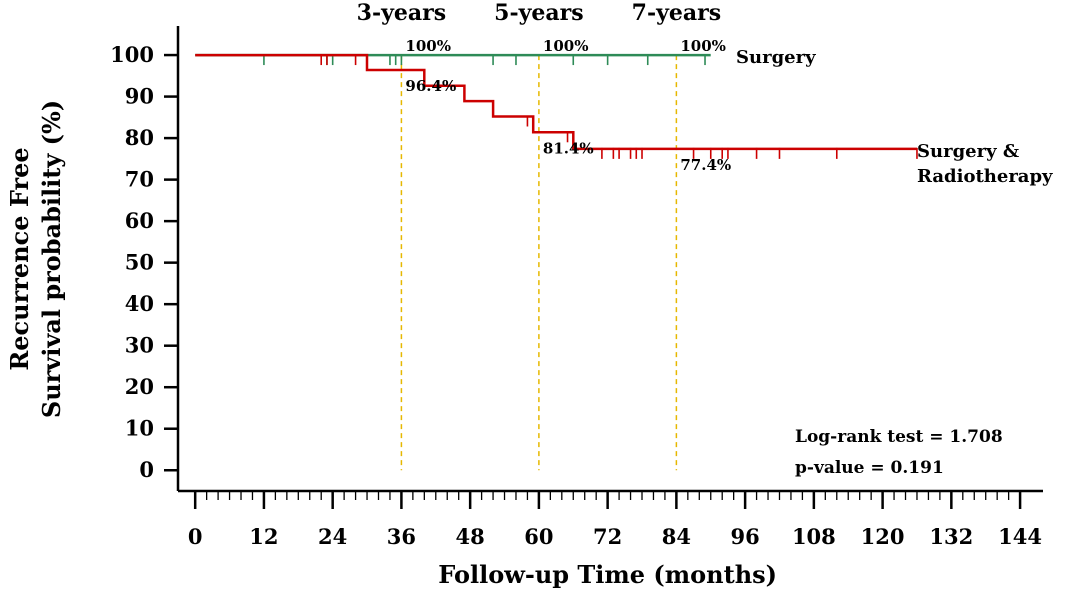 Image resolution: width=1070 pixels, height=590 pixels. What do you see at coordinates (470, 536) in the screenshot?
I see `x-tick-label: 48` at bounding box center [470, 536].